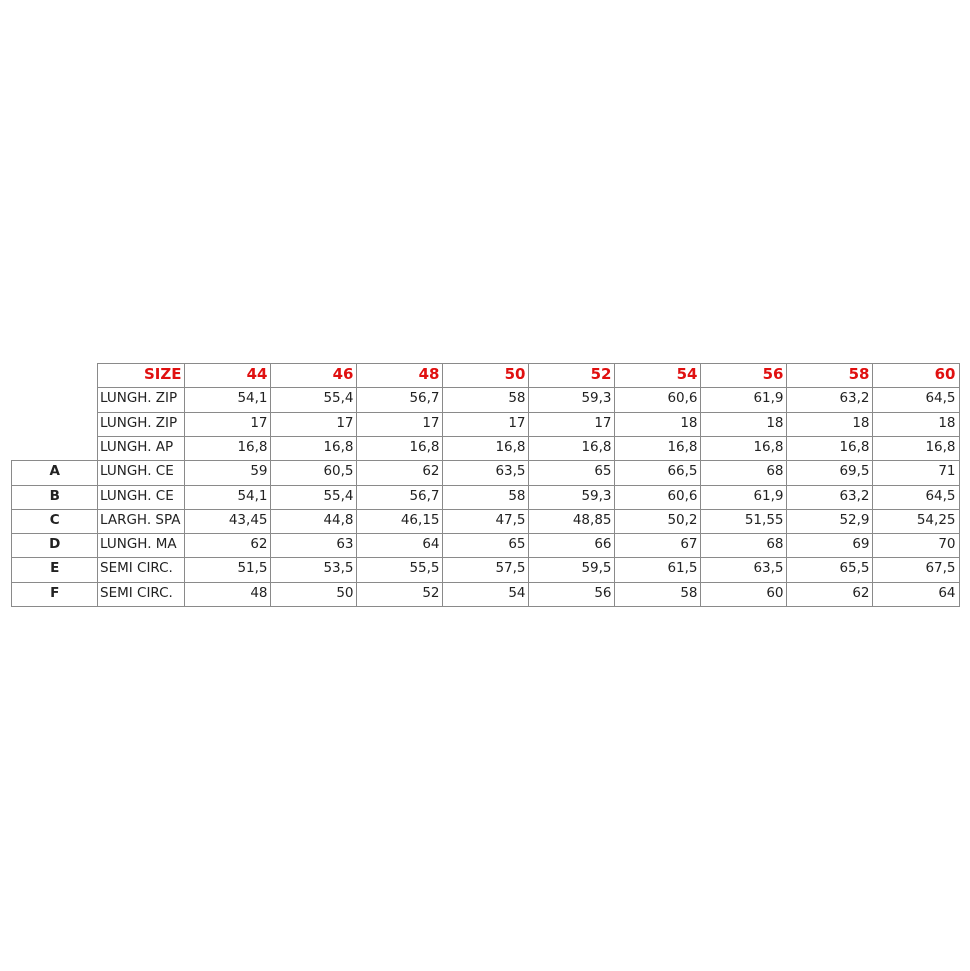 Image resolution: width=970 pixels, height=971 pixels. Describe the element at coordinates (744, 594) in the screenshot. I see `measurement-cell: 60` at that location.